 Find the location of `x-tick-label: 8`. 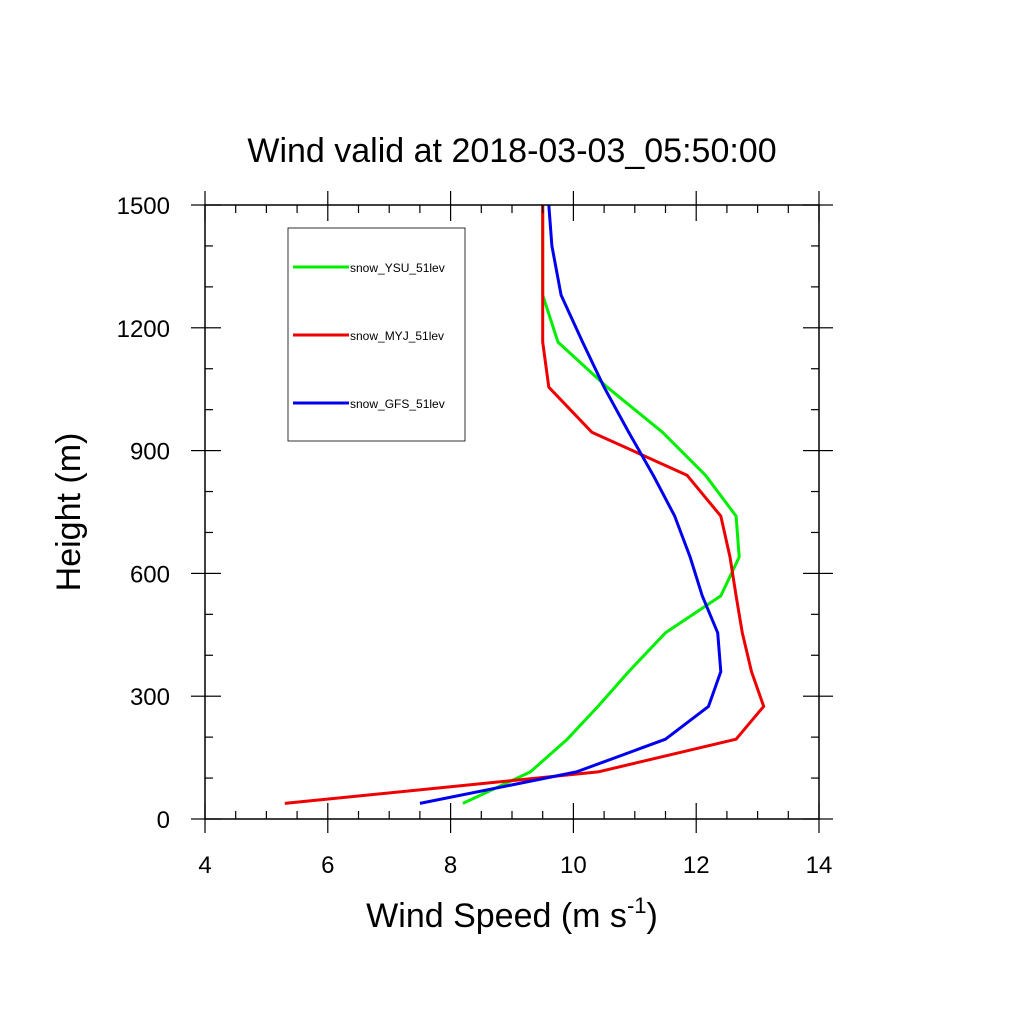

x-tick-label: 8 is located at coordinates (450, 865).